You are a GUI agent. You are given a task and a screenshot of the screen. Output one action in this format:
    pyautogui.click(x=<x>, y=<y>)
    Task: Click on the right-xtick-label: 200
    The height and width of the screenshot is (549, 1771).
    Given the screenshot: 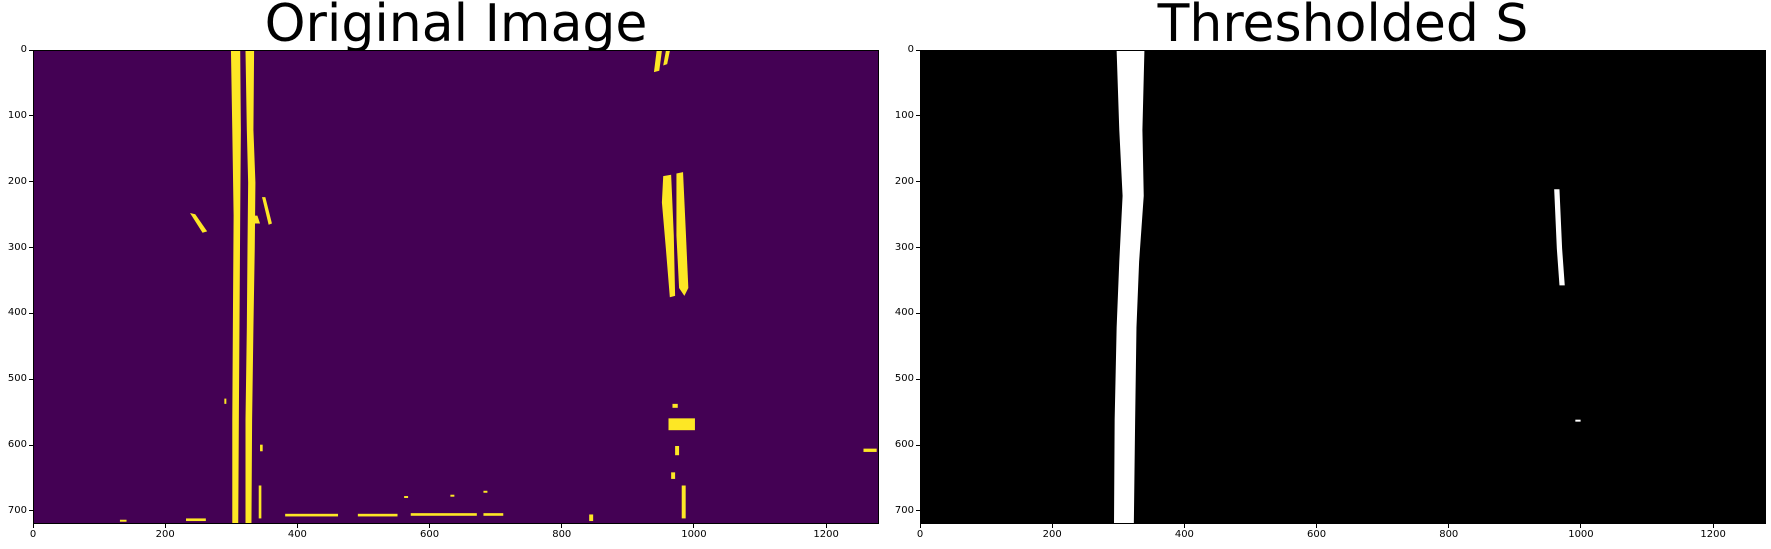 What is the action you would take?
    pyautogui.click(x=1052, y=534)
    